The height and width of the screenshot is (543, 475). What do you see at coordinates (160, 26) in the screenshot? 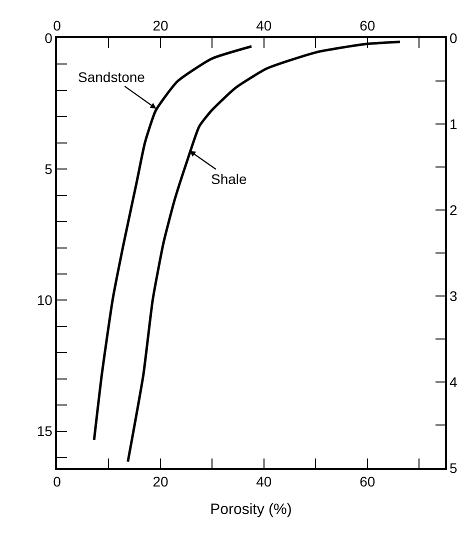
I see `x-tick-label: 20` at bounding box center [160, 26].